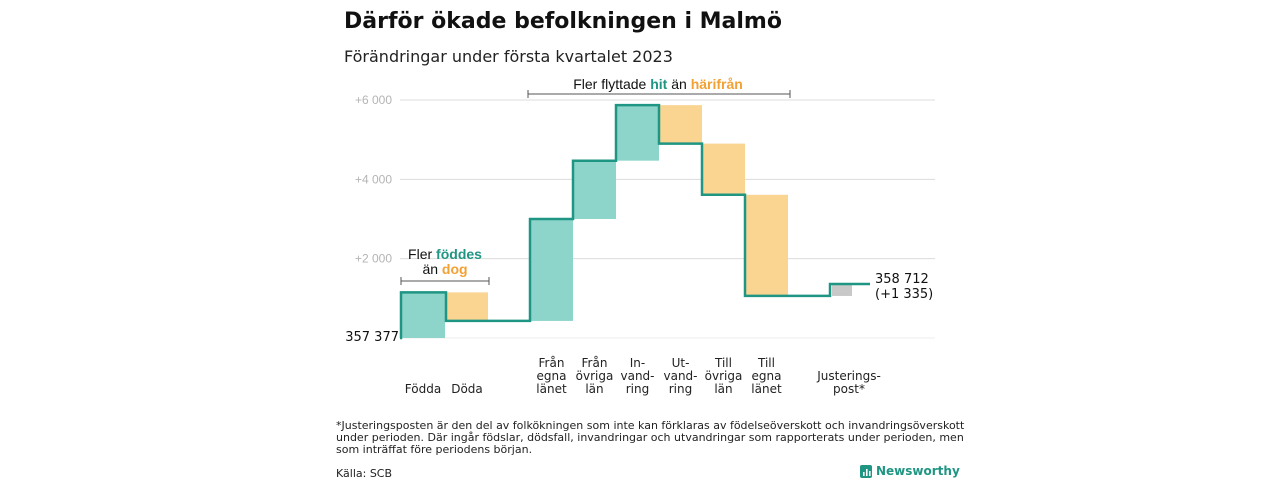 This screenshot has width=1280, height=480. Describe the element at coordinates (508, 56) in the screenshot. I see `chart-subtitle: Förändringar under första kvartalet 2023` at that location.